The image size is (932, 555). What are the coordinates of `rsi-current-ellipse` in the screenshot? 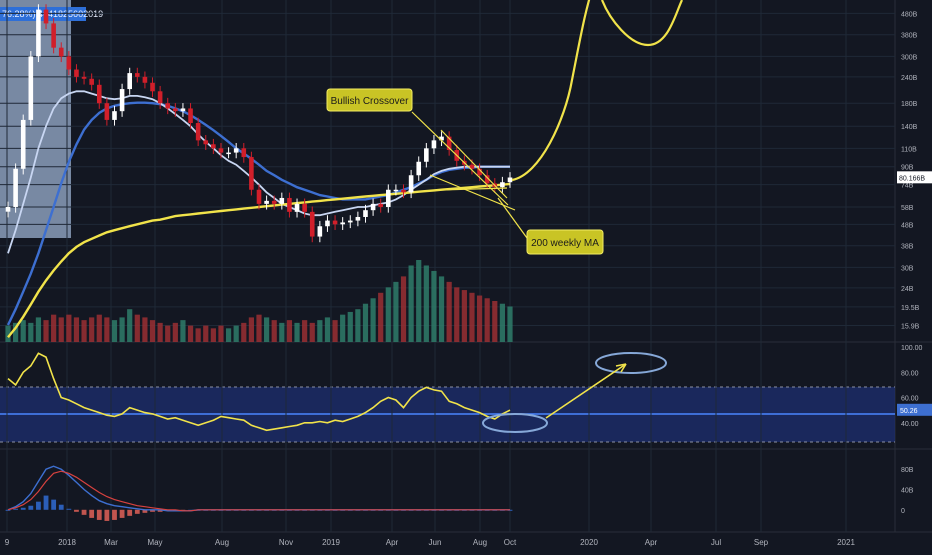 It's located at (515, 423).